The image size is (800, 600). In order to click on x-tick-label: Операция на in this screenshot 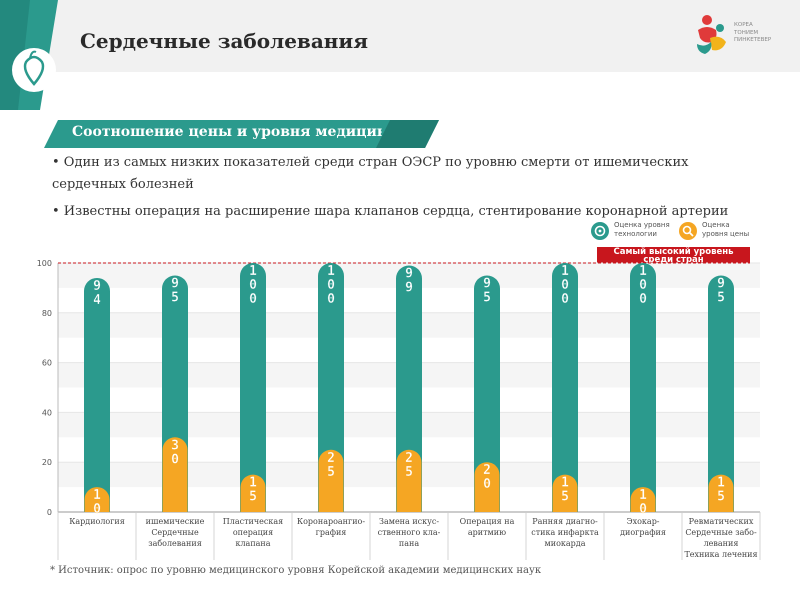, I will do `click(487, 521)`.